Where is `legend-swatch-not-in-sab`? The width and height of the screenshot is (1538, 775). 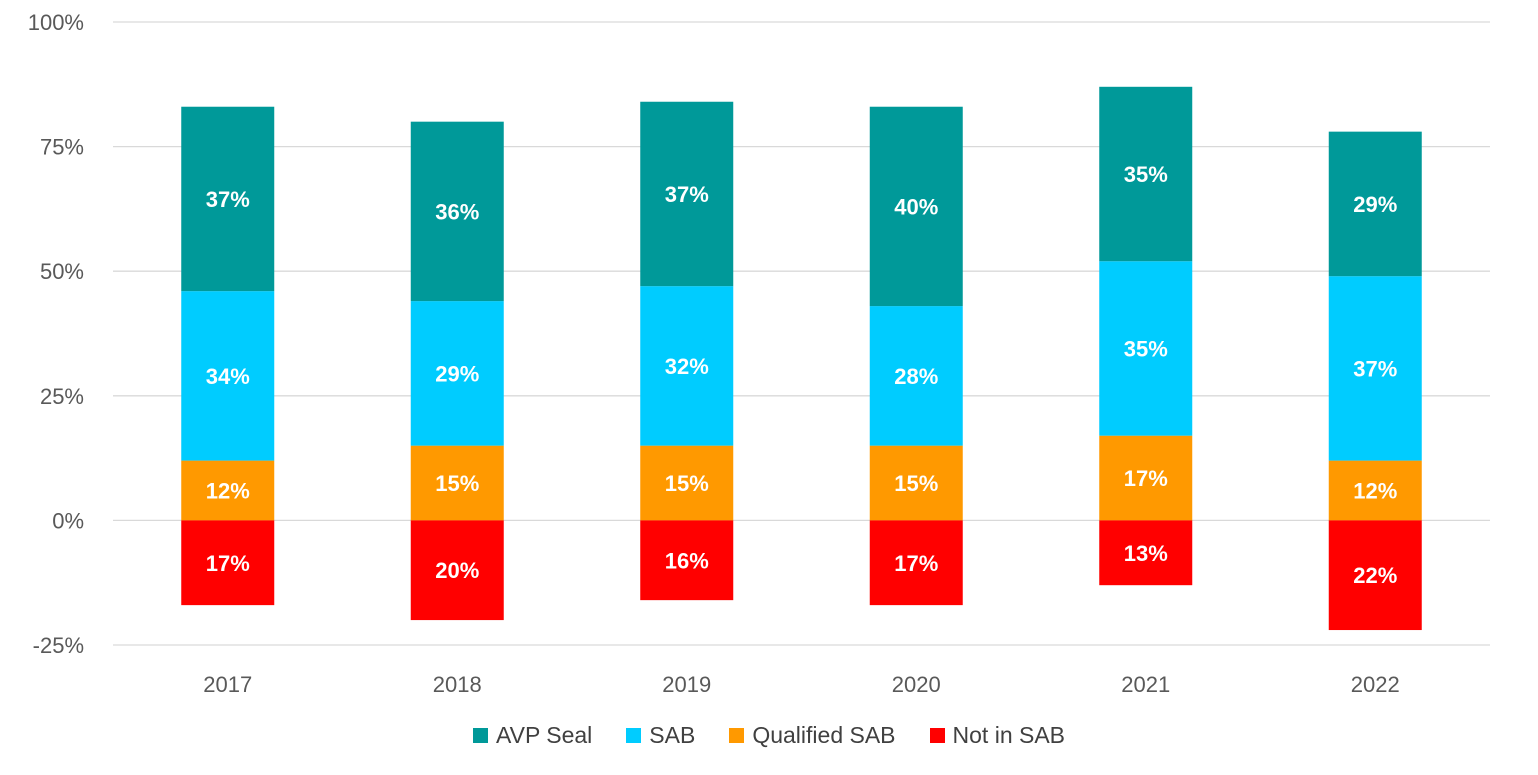 legend-swatch-not-in-sab is located at coordinates (937, 735).